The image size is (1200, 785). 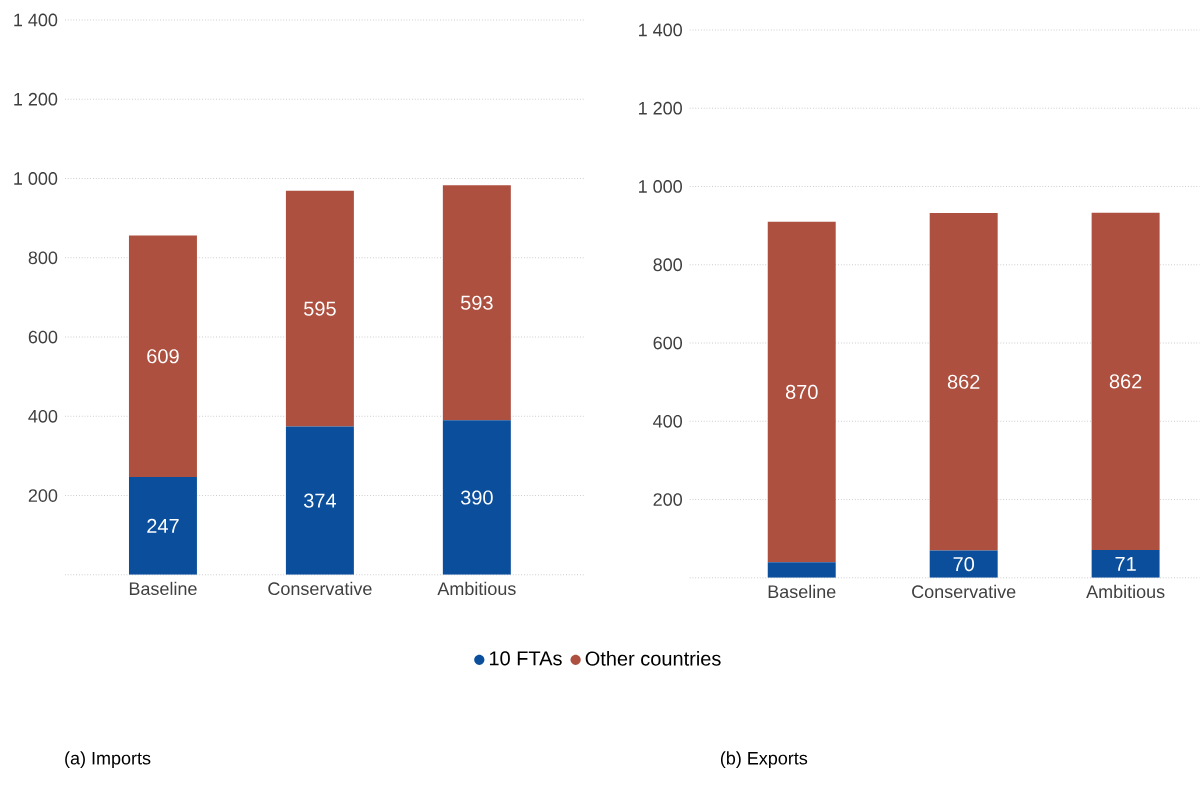 What do you see at coordinates (108, 760) in the screenshot?
I see `text: (a) Imports` at bounding box center [108, 760].